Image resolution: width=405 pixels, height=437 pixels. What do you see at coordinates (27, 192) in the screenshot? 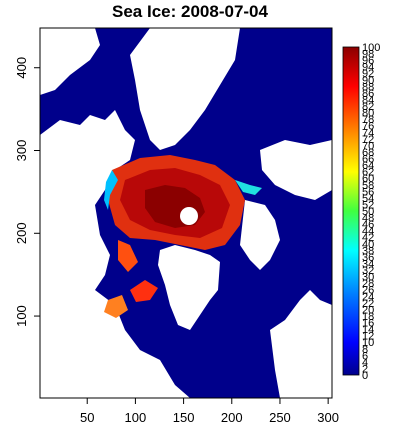
I see `y-axis: 100 200 300 400` at bounding box center [27, 192].